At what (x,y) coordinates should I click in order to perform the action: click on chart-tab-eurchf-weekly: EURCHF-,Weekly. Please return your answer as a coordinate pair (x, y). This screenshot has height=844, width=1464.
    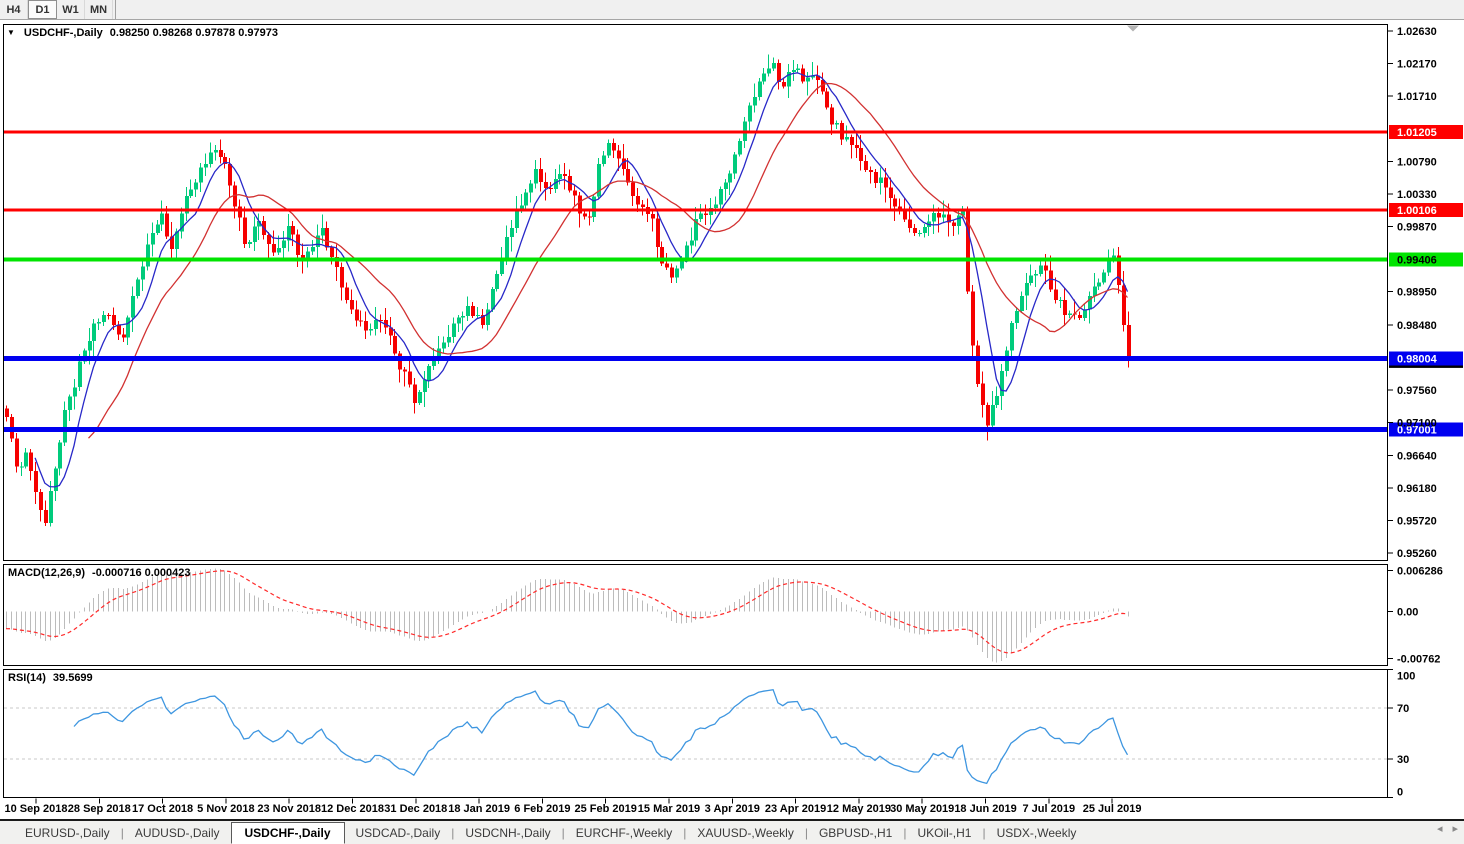
    Looking at the image, I should click on (624, 832).